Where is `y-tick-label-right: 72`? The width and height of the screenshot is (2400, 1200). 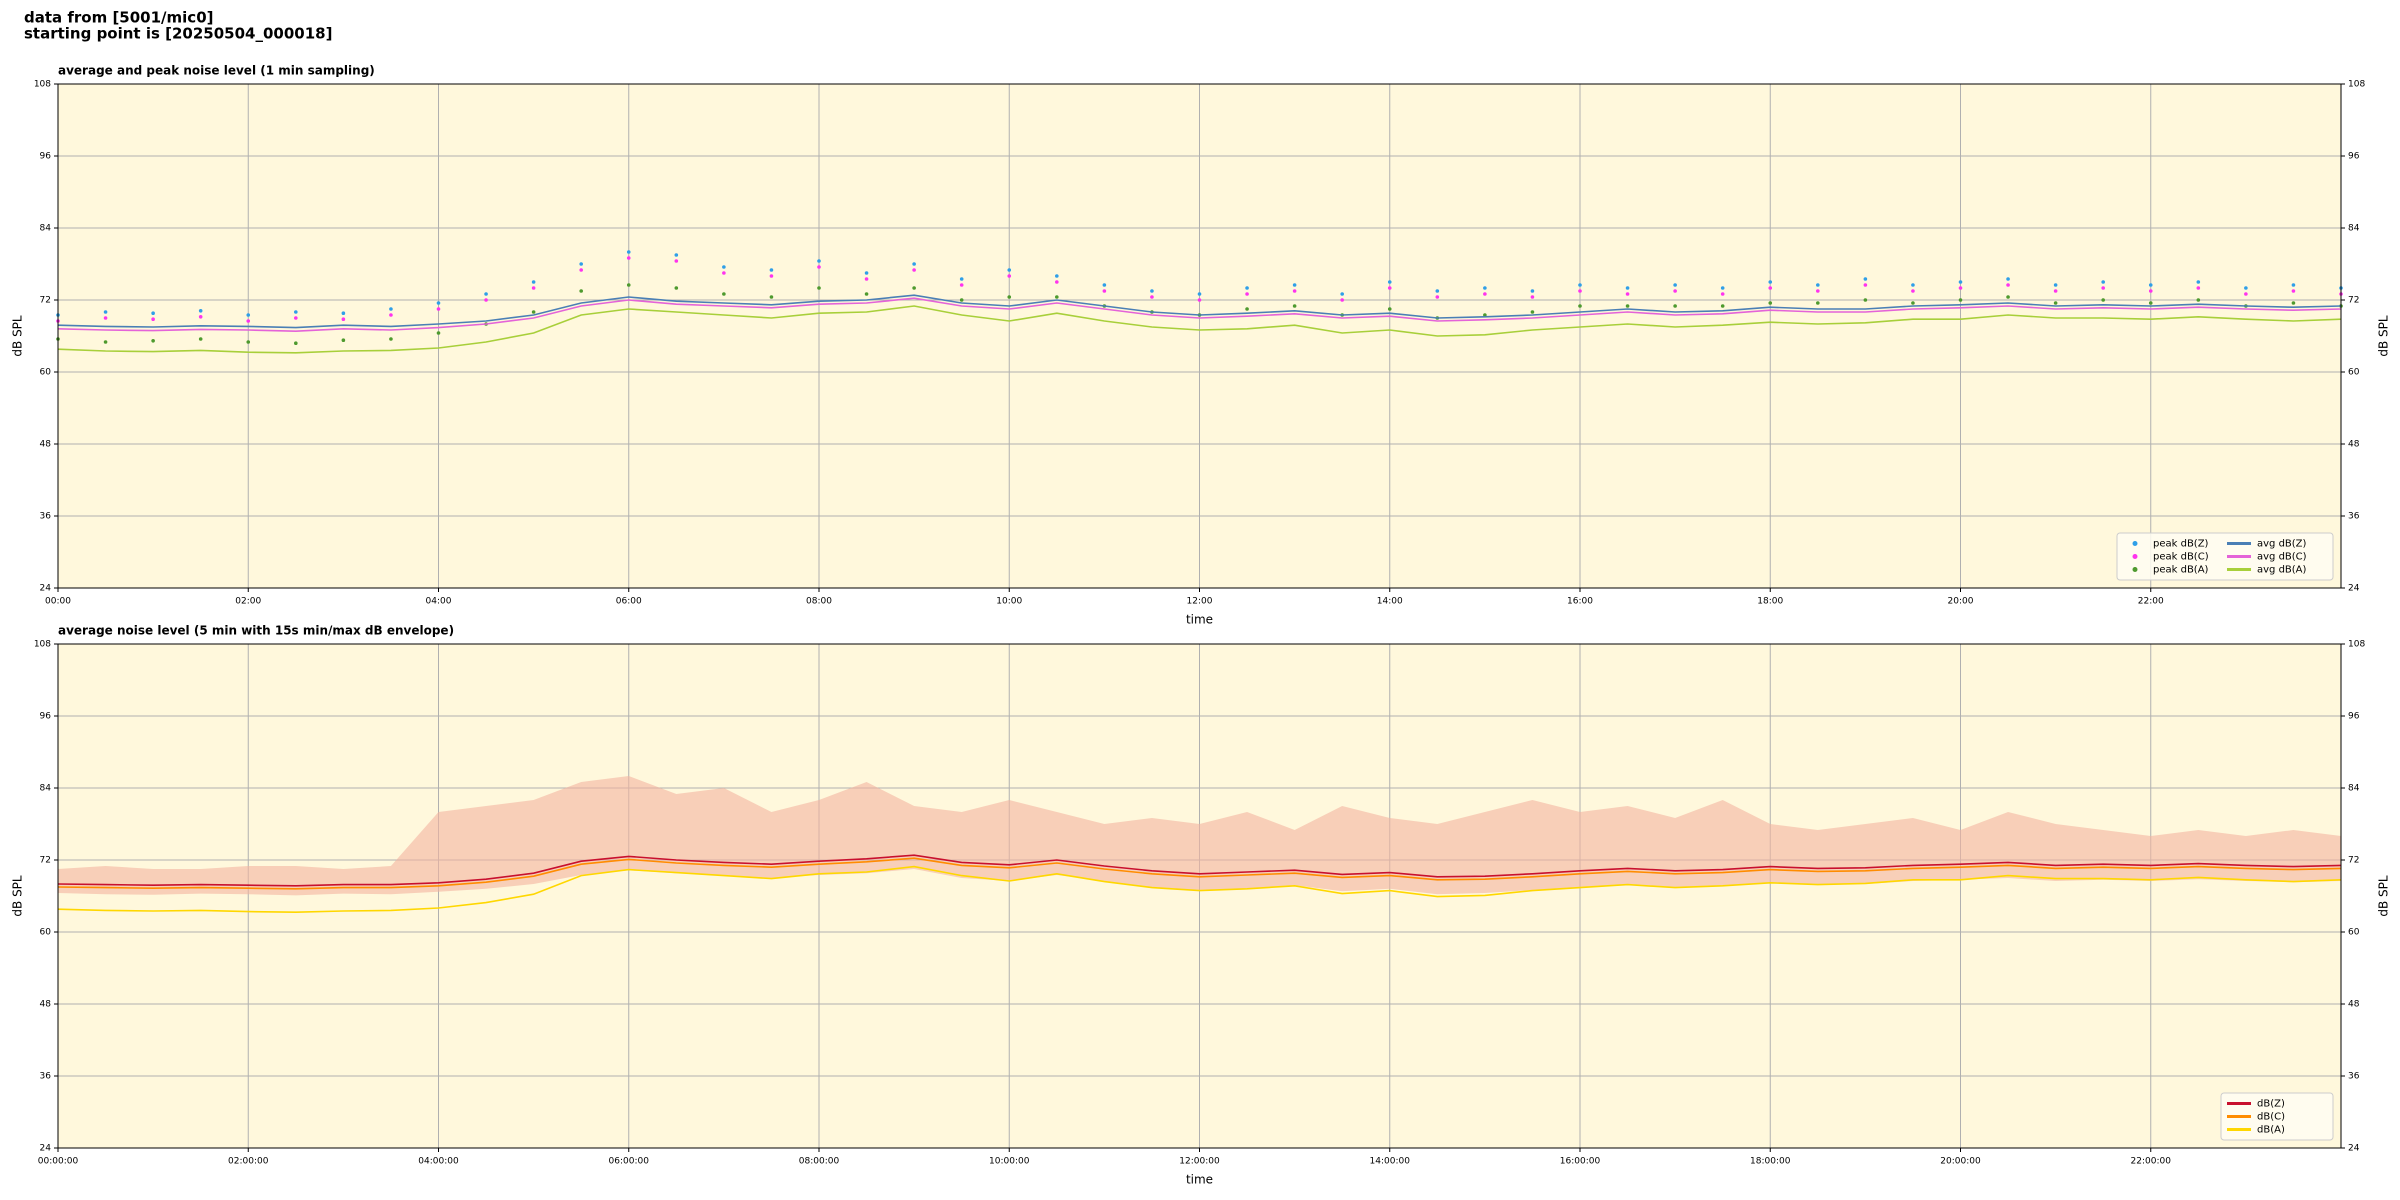
y-tick-label-right: 72 is located at coordinates (2353, 301).